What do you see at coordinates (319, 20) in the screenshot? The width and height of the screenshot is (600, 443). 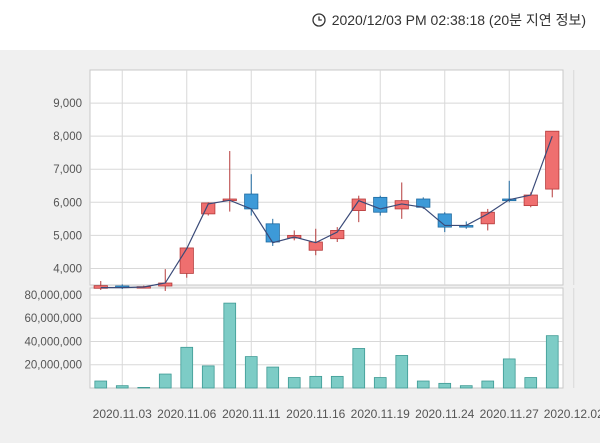 I see `clock-icon` at bounding box center [319, 20].